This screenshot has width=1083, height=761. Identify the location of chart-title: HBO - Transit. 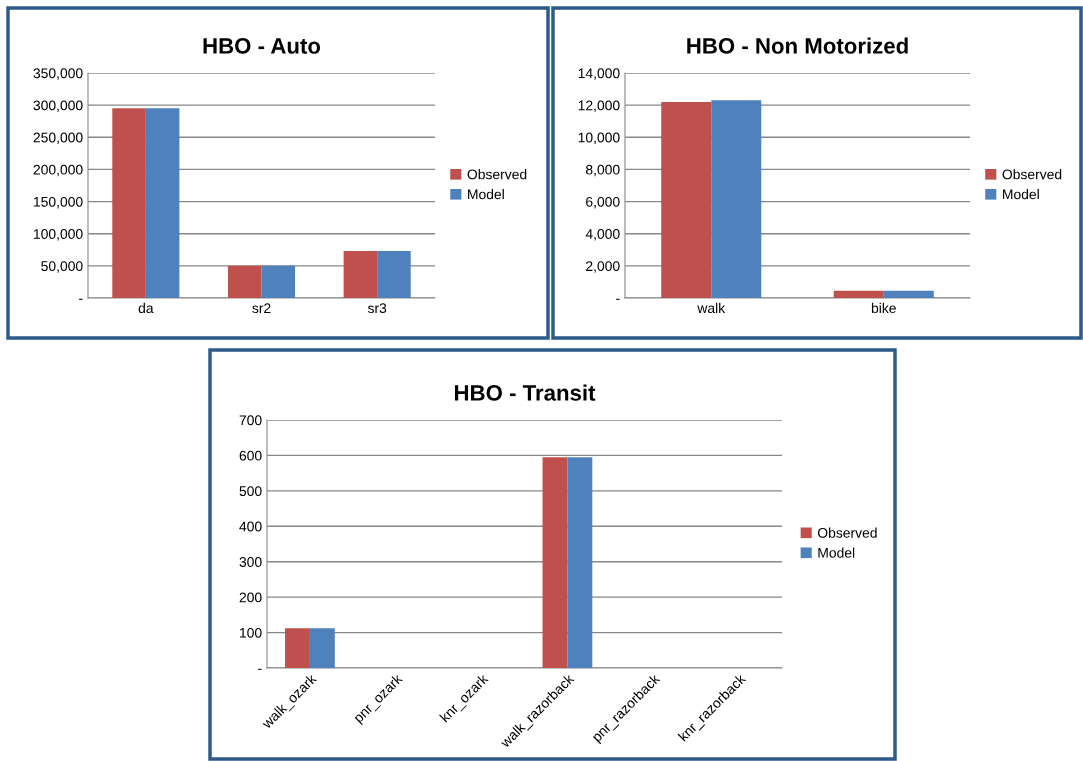
(525, 392).